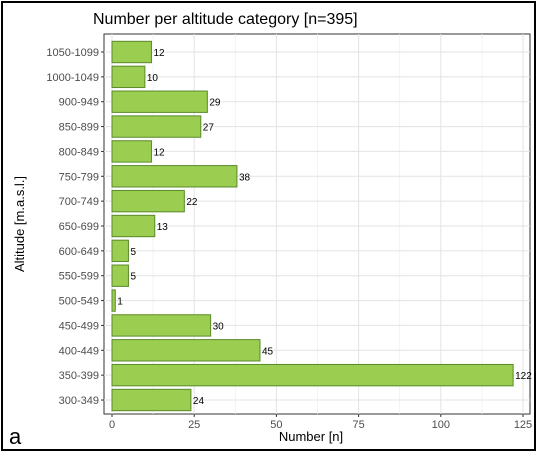 The image size is (541, 456). What do you see at coordinates (79, 103) in the screenshot?
I see `y-tick-label: 900-949` at bounding box center [79, 103].